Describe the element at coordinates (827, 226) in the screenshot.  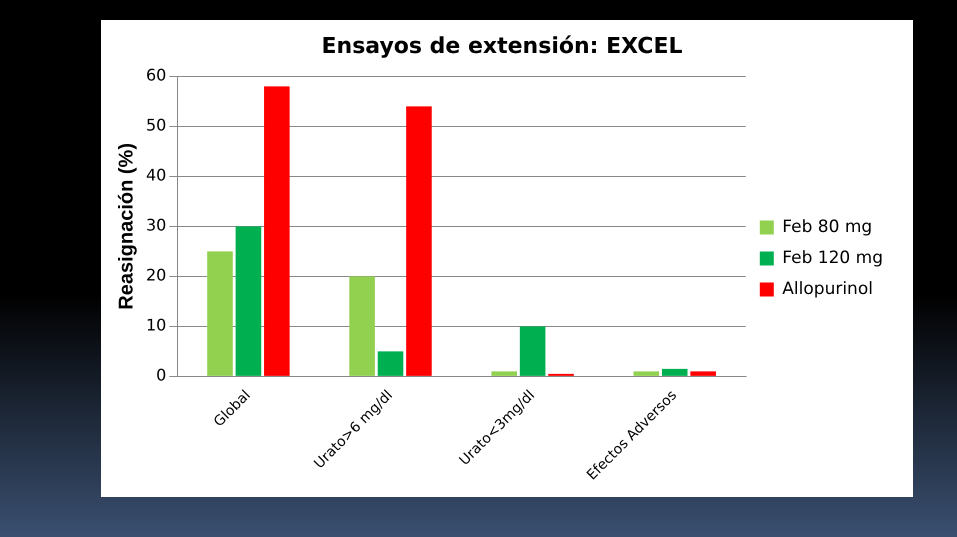
I see `legend-label: Feb 80 mg` at that location.